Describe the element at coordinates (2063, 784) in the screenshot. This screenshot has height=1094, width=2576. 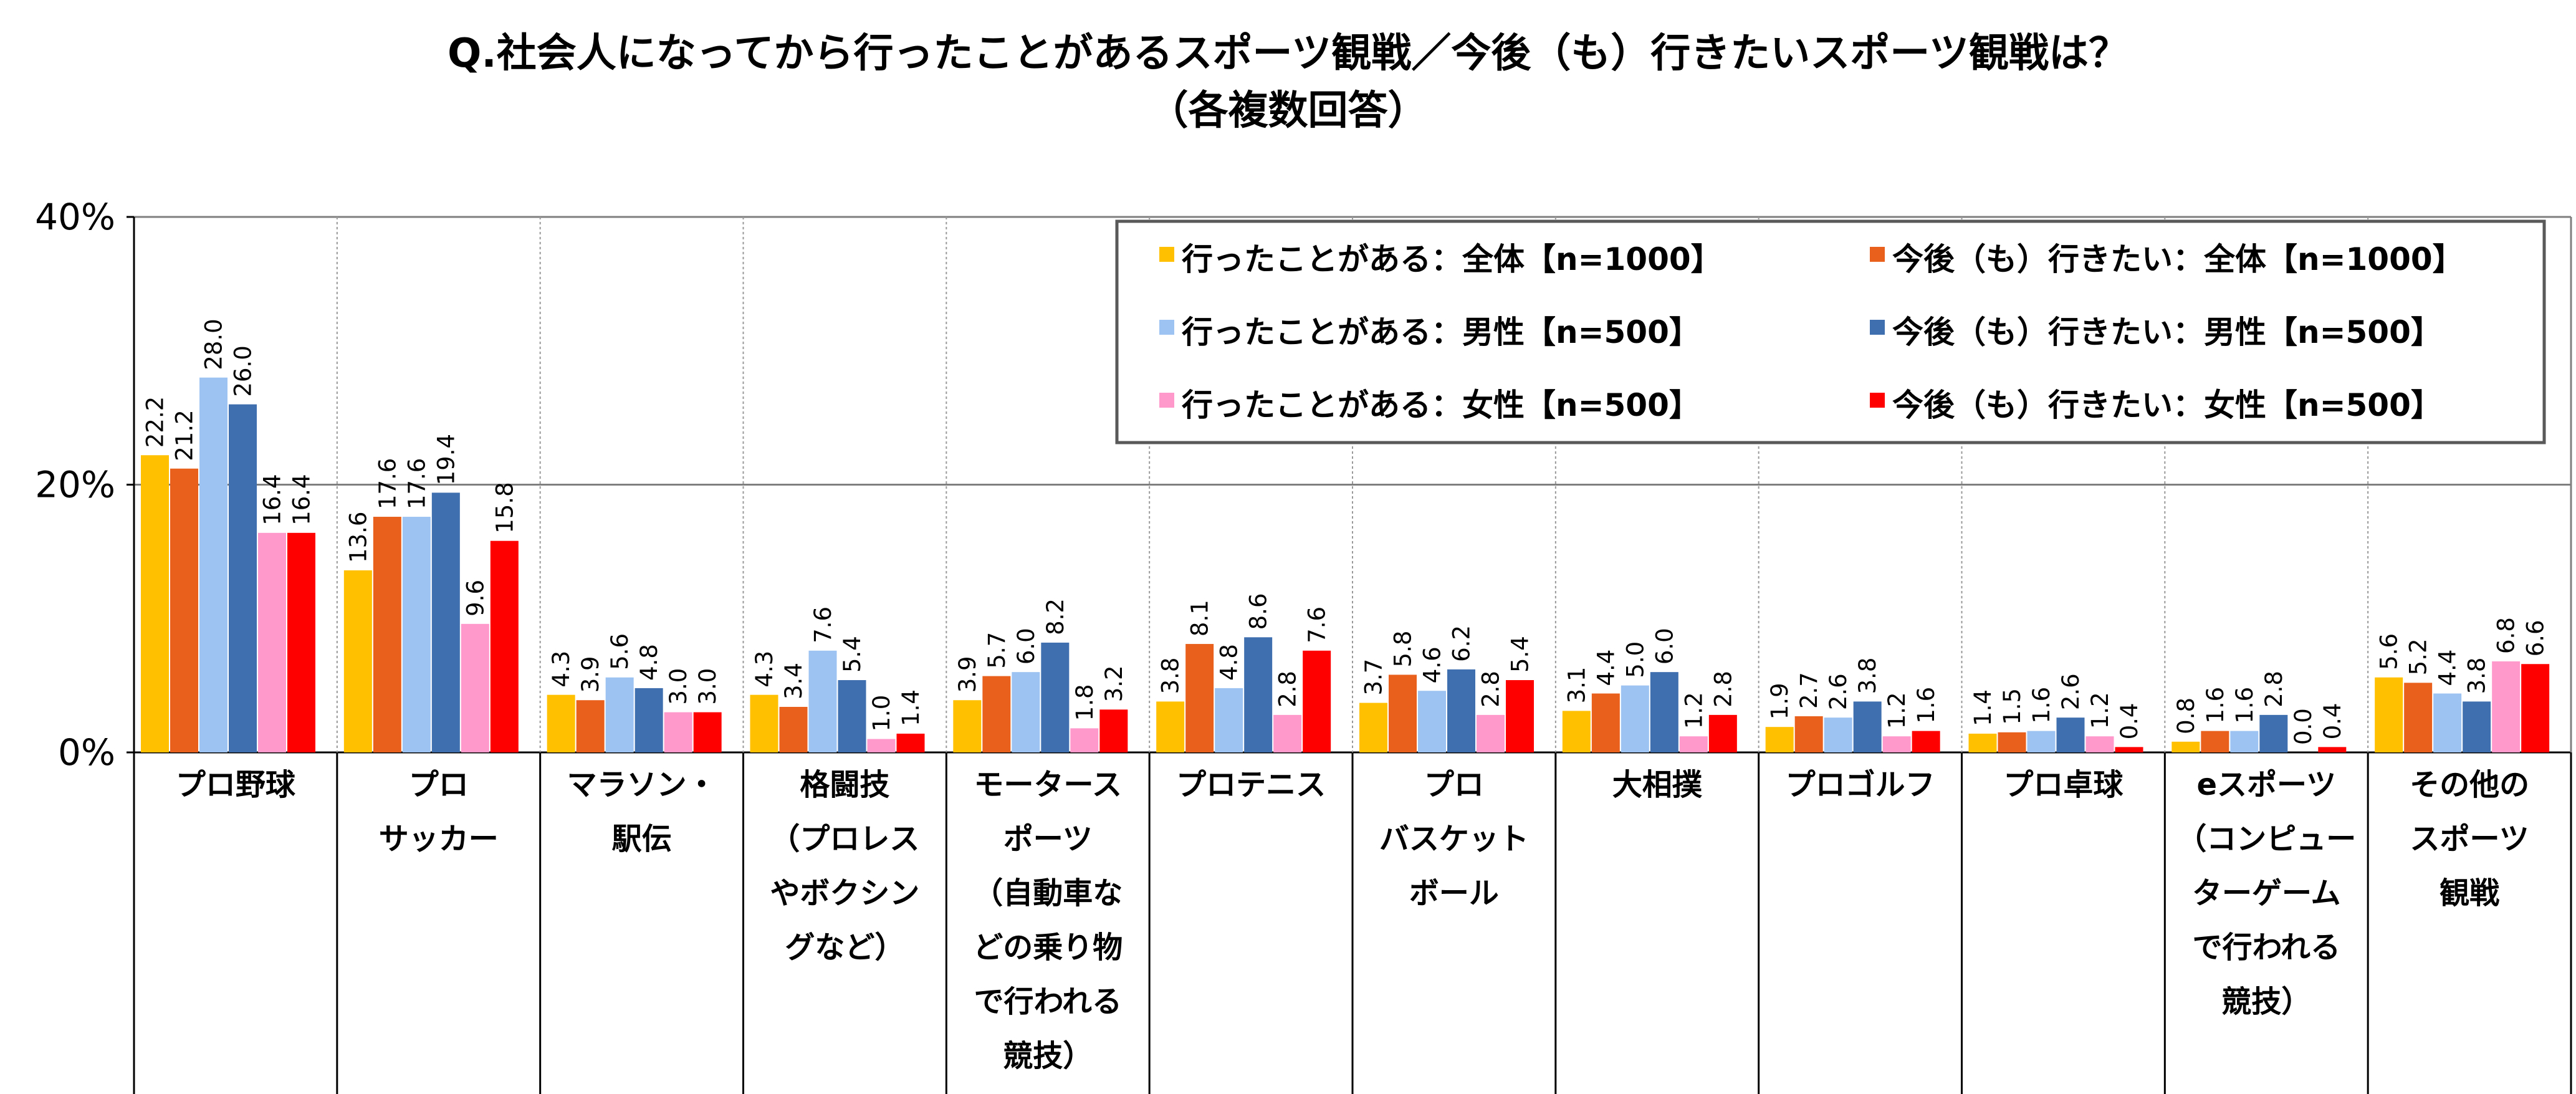
I see `category-label: プロ卓球` at that location.